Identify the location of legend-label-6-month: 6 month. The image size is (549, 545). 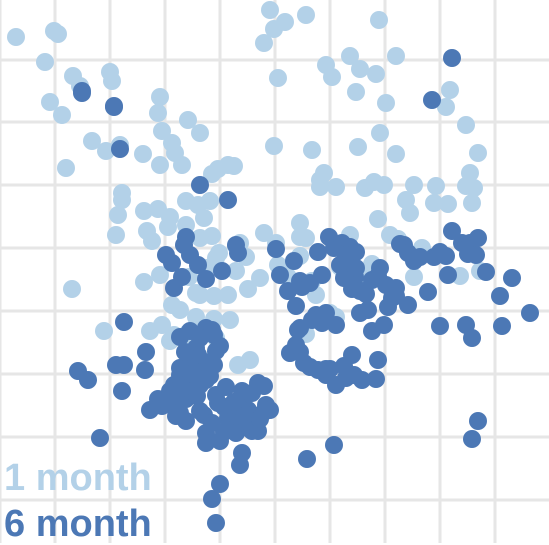
(78, 524).